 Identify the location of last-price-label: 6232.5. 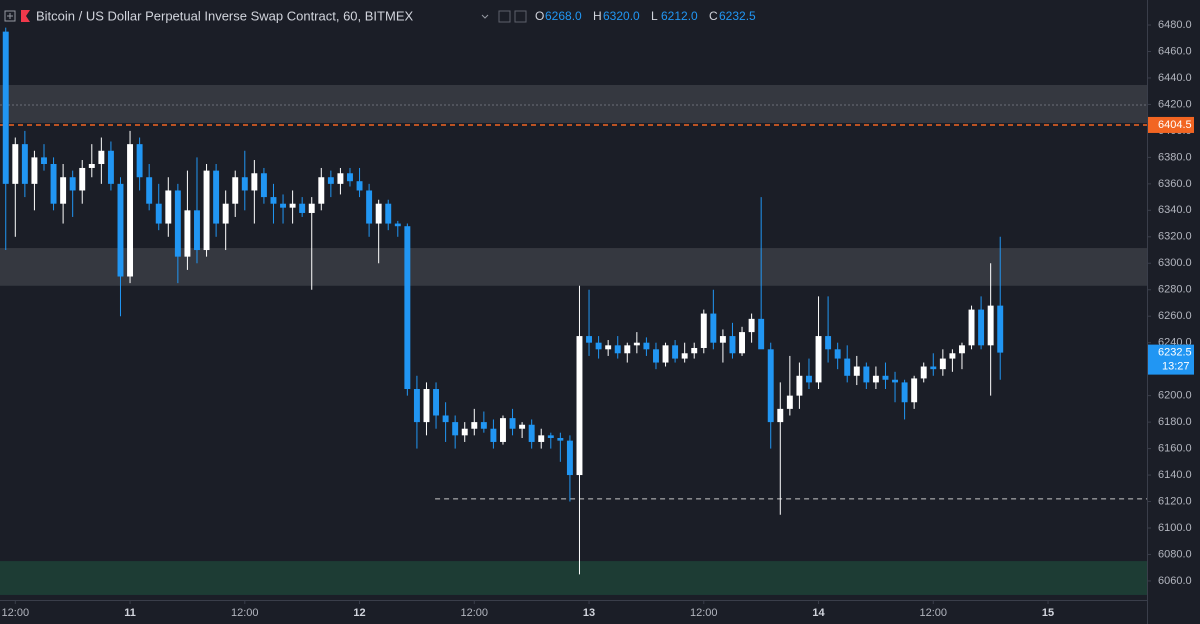
(1175, 353).